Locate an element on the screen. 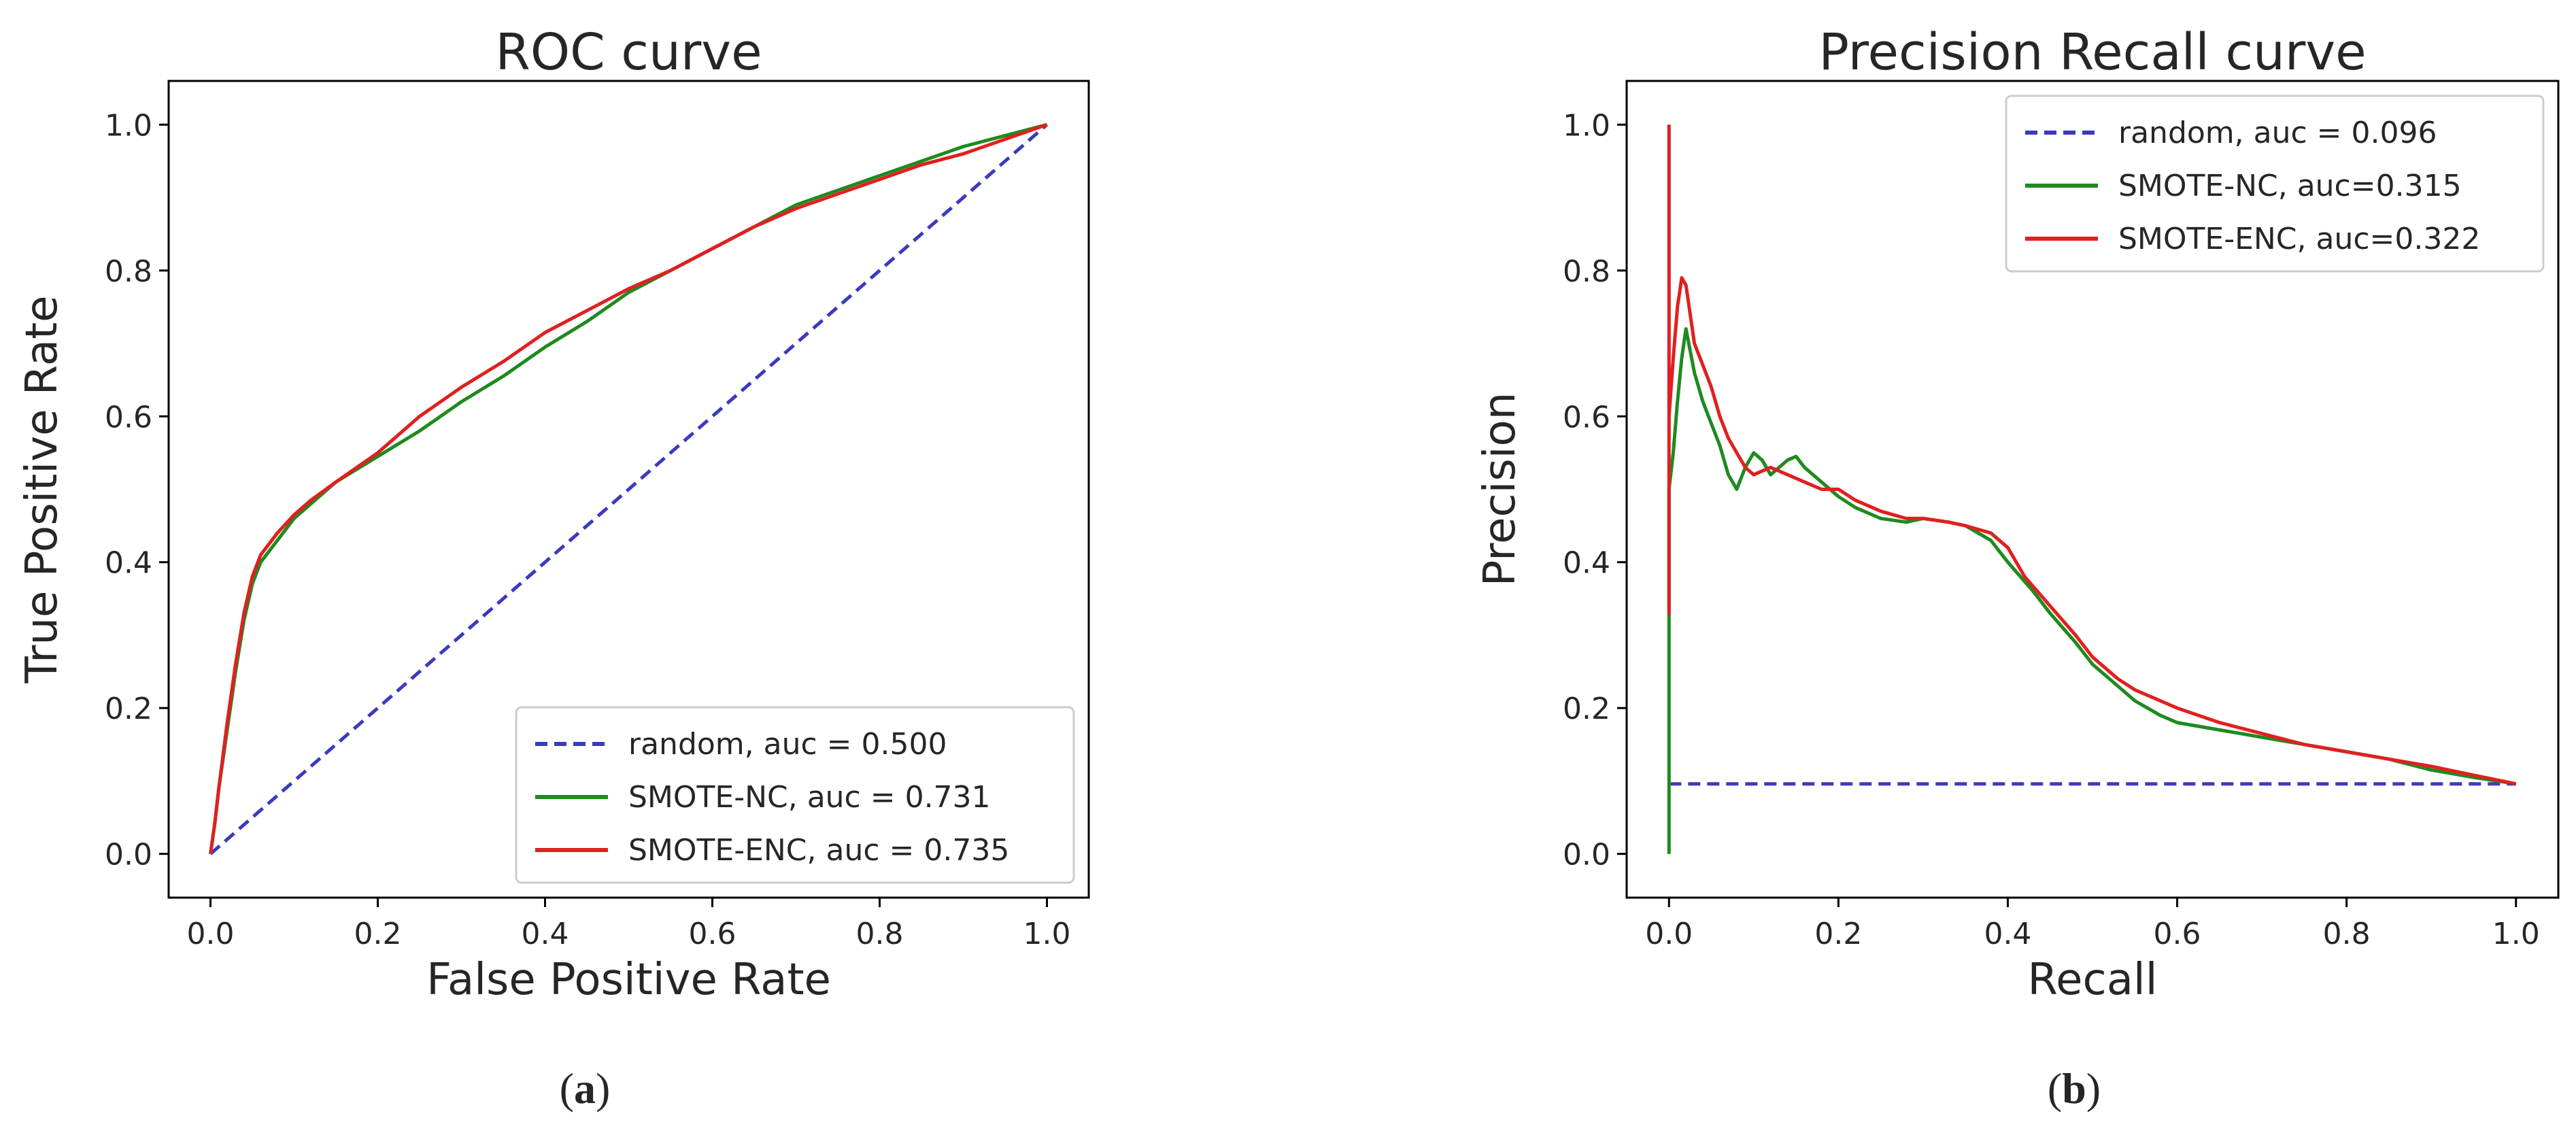 This screenshot has width=2576, height=1137. chart1-legend-label-1: SMOTE-NC, auc=0.315 is located at coordinates (2290, 186).